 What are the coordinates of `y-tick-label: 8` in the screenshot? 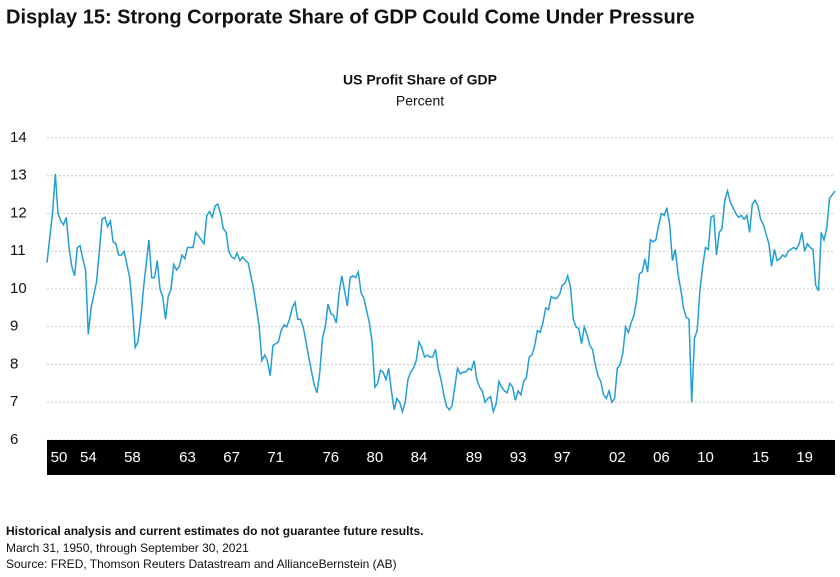 It's located at (14, 363).